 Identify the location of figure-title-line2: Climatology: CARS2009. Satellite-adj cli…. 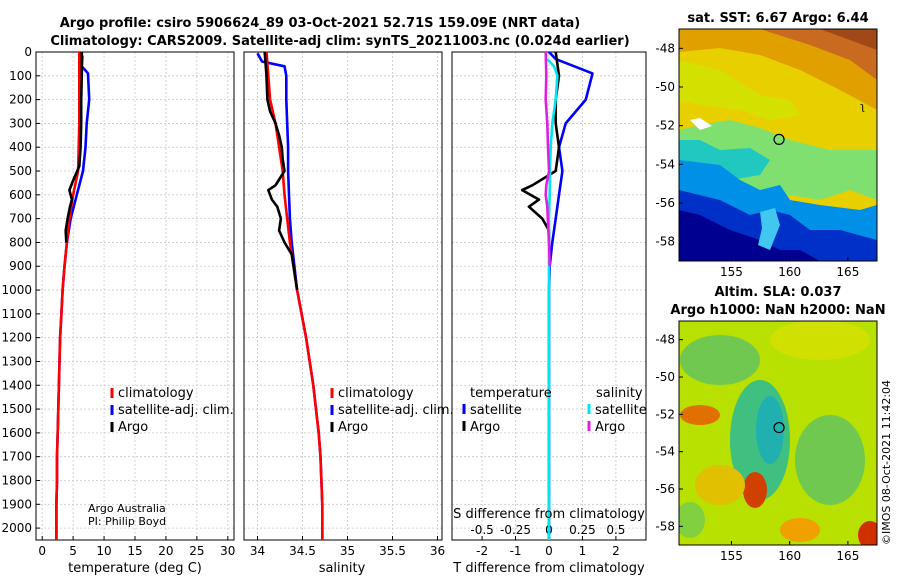
(339, 41).